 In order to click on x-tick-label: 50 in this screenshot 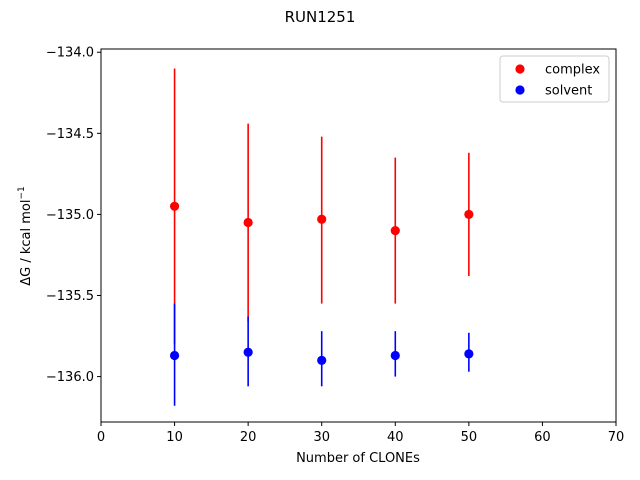, I will do `click(469, 437)`.